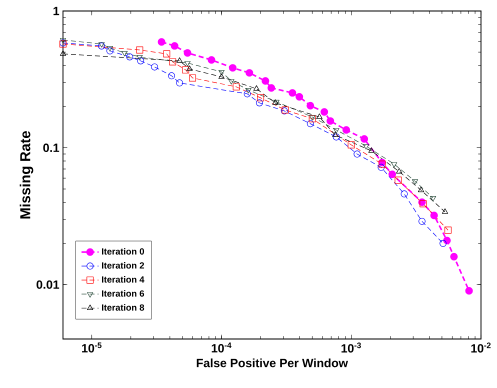 This screenshot has width=497, height=388. What do you see at coordinates (27, 174) in the screenshot?
I see `y-axis-title: Missing Rate` at bounding box center [27, 174].